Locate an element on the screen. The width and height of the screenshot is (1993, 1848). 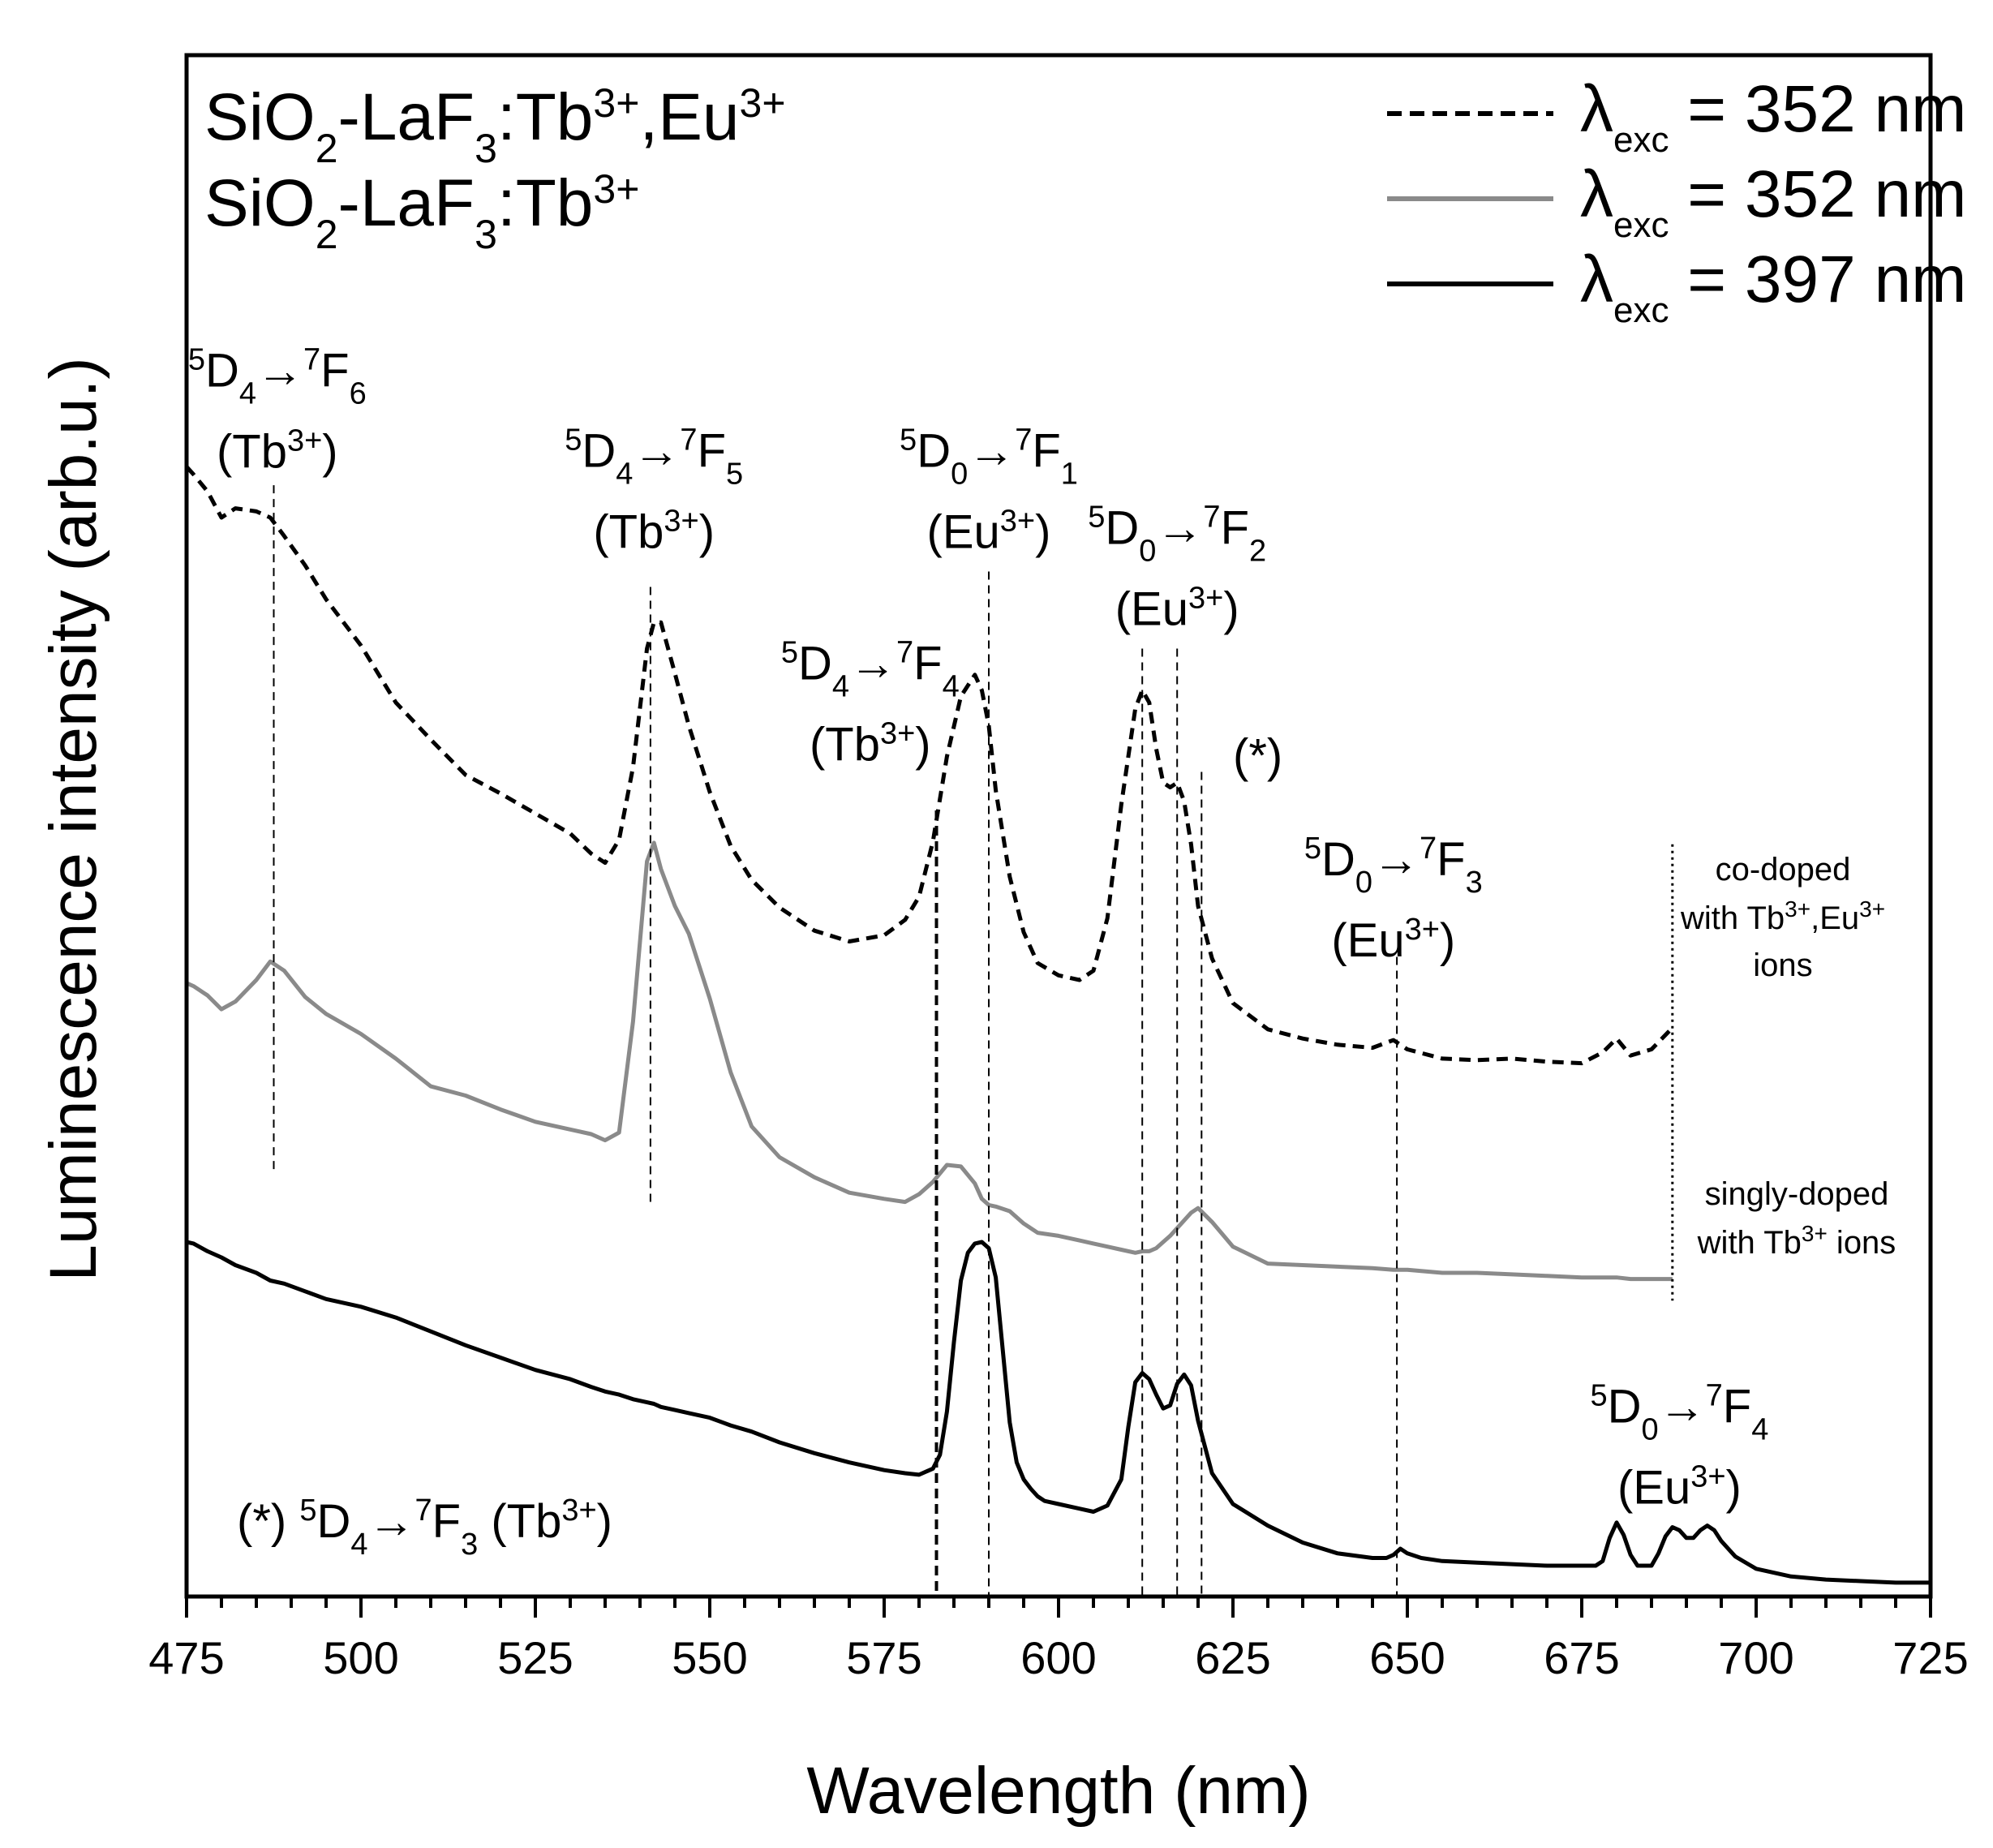
x-tick-label: 650 is located at coordinates (1407, 1657).